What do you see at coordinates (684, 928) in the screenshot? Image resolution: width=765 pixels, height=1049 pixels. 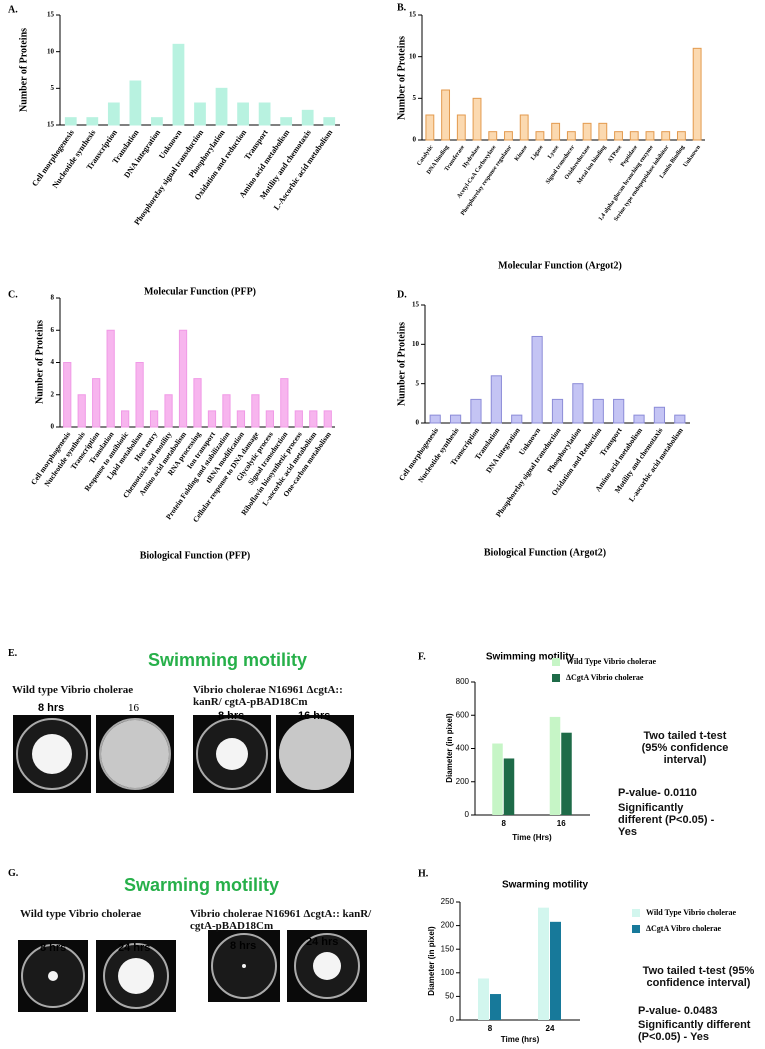 I see `legend-label: ΔCgtA Vibro cholerae` at bounding box center [684, 928].